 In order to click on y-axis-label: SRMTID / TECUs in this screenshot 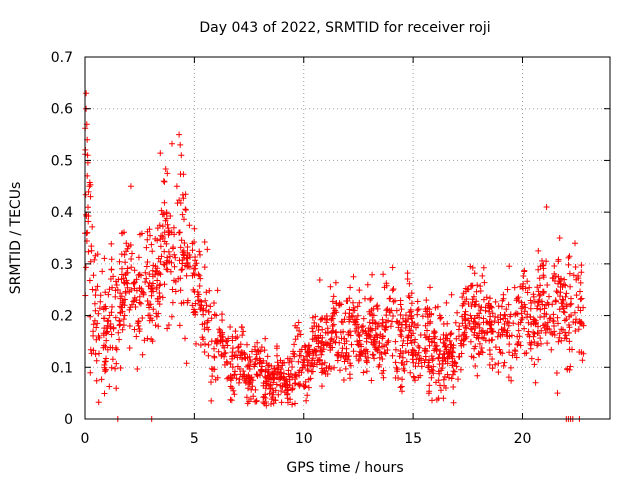, I will do `click(16, 238)`.